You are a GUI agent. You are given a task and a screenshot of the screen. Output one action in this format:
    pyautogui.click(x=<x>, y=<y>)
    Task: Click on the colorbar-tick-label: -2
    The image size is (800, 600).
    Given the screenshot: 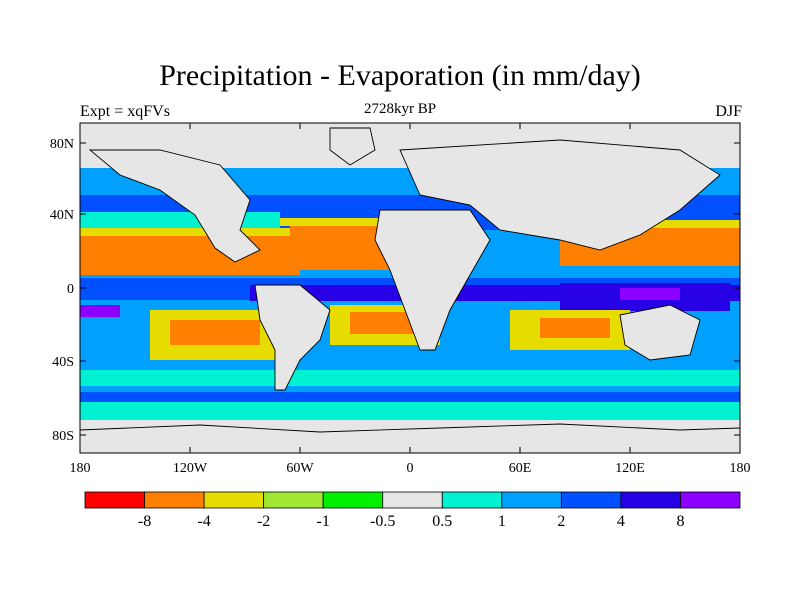 What is the action you would take?
    pyautogui.click(x=263, y=521)
    